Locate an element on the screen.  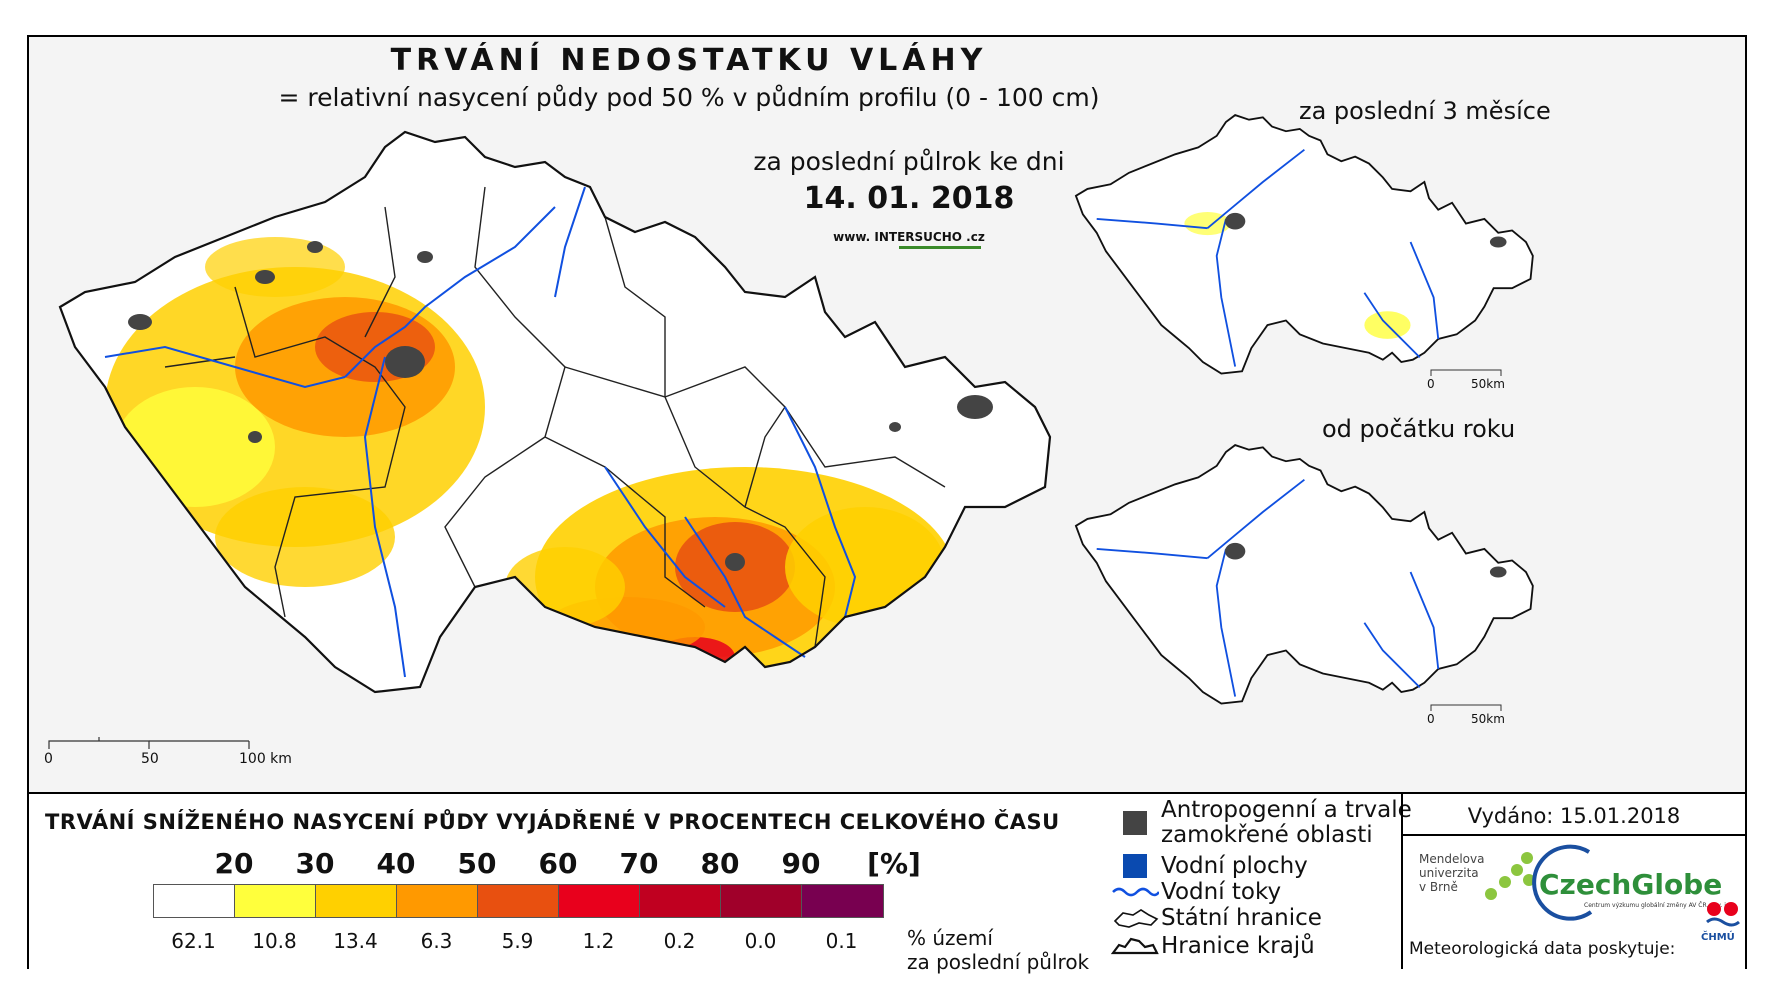
legend-region-border: Hranice krajů is located at coordinates (1212, 946).